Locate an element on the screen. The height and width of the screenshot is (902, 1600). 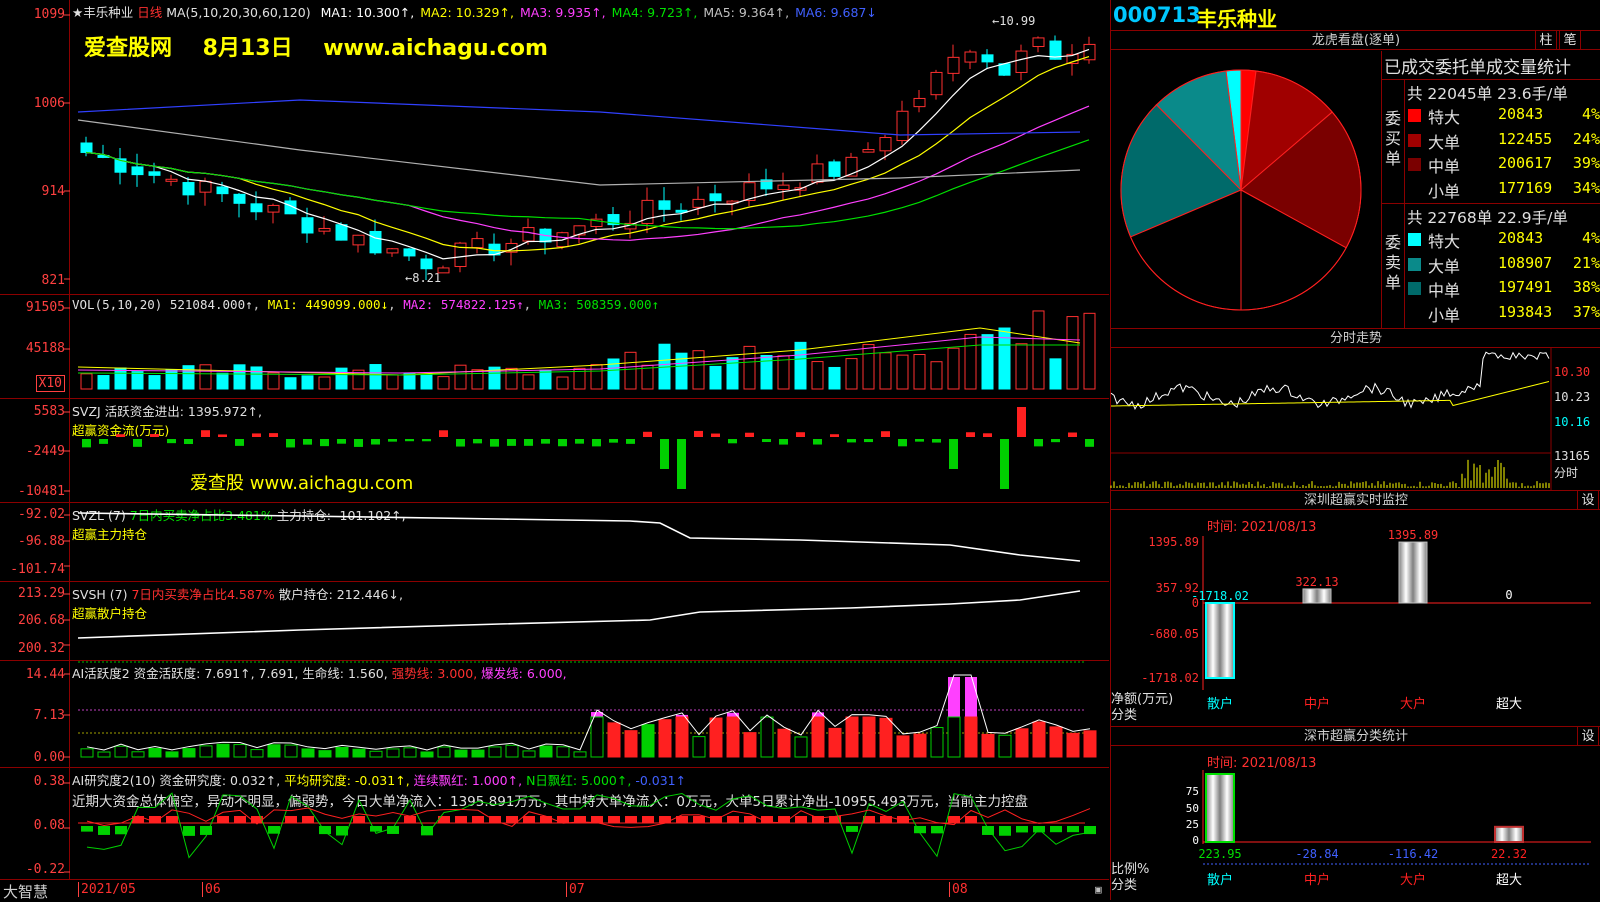
bar-mode-button: 柱 is located at coordinates (1546, 40).